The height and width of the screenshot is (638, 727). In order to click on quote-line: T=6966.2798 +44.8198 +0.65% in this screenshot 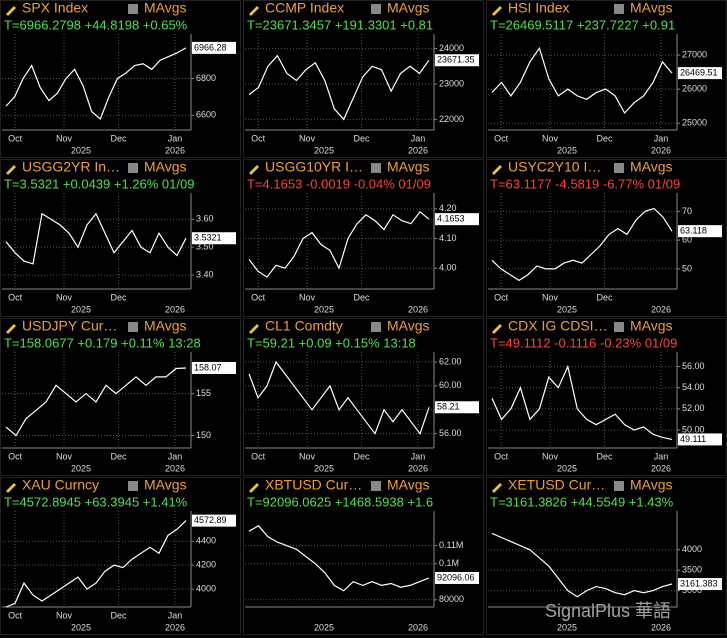, I will do `click(96, 24)`.